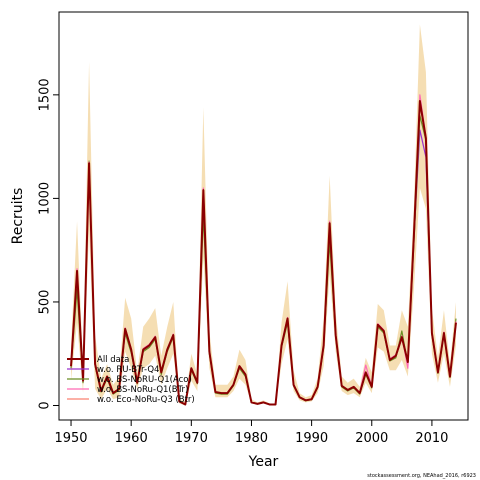  I want to click on legend-label-3: w.o. BS-NoRu-Q1(BTr), so click(142, 390).